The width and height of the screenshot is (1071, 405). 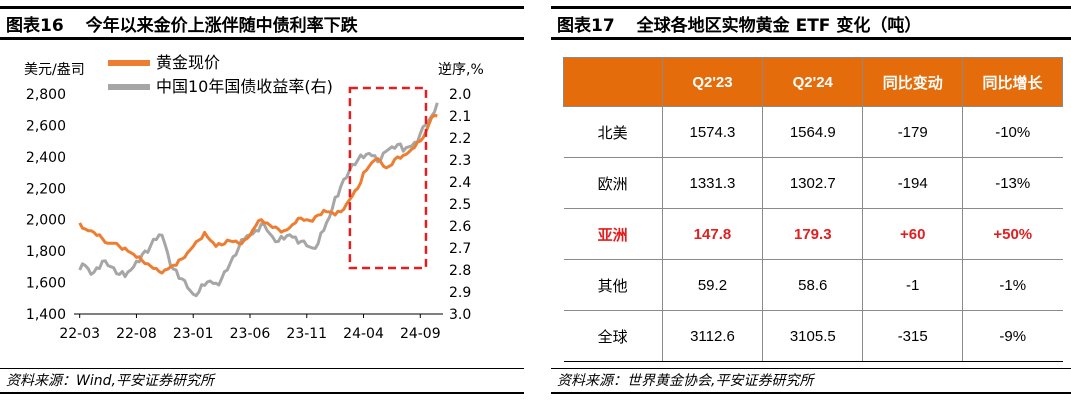 What do you see at coordinates (712, 285) in the screenshot?
I see `table-cell: 59.2` at bounding box center [712, 285].